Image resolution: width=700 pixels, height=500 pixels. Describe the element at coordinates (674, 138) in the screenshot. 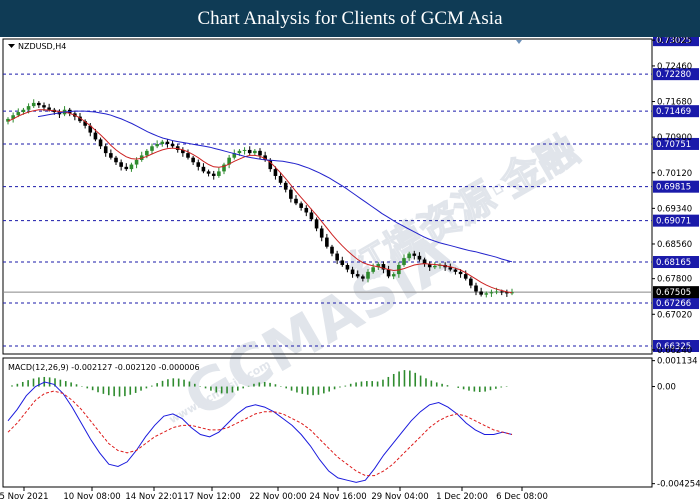

I see `price-tick-label: 0.70900` at that location.